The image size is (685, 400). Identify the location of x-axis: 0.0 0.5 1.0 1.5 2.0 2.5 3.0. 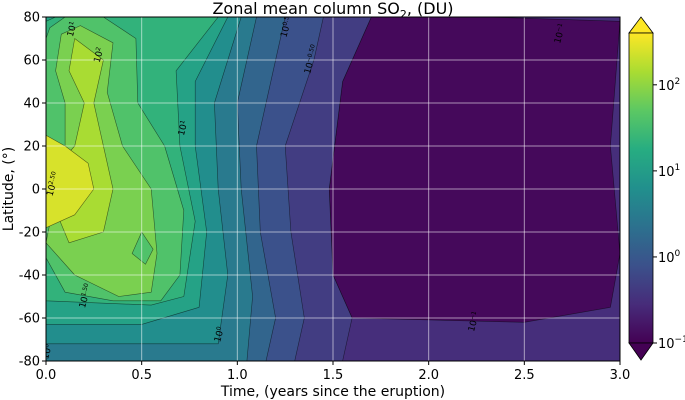
(333, 372).